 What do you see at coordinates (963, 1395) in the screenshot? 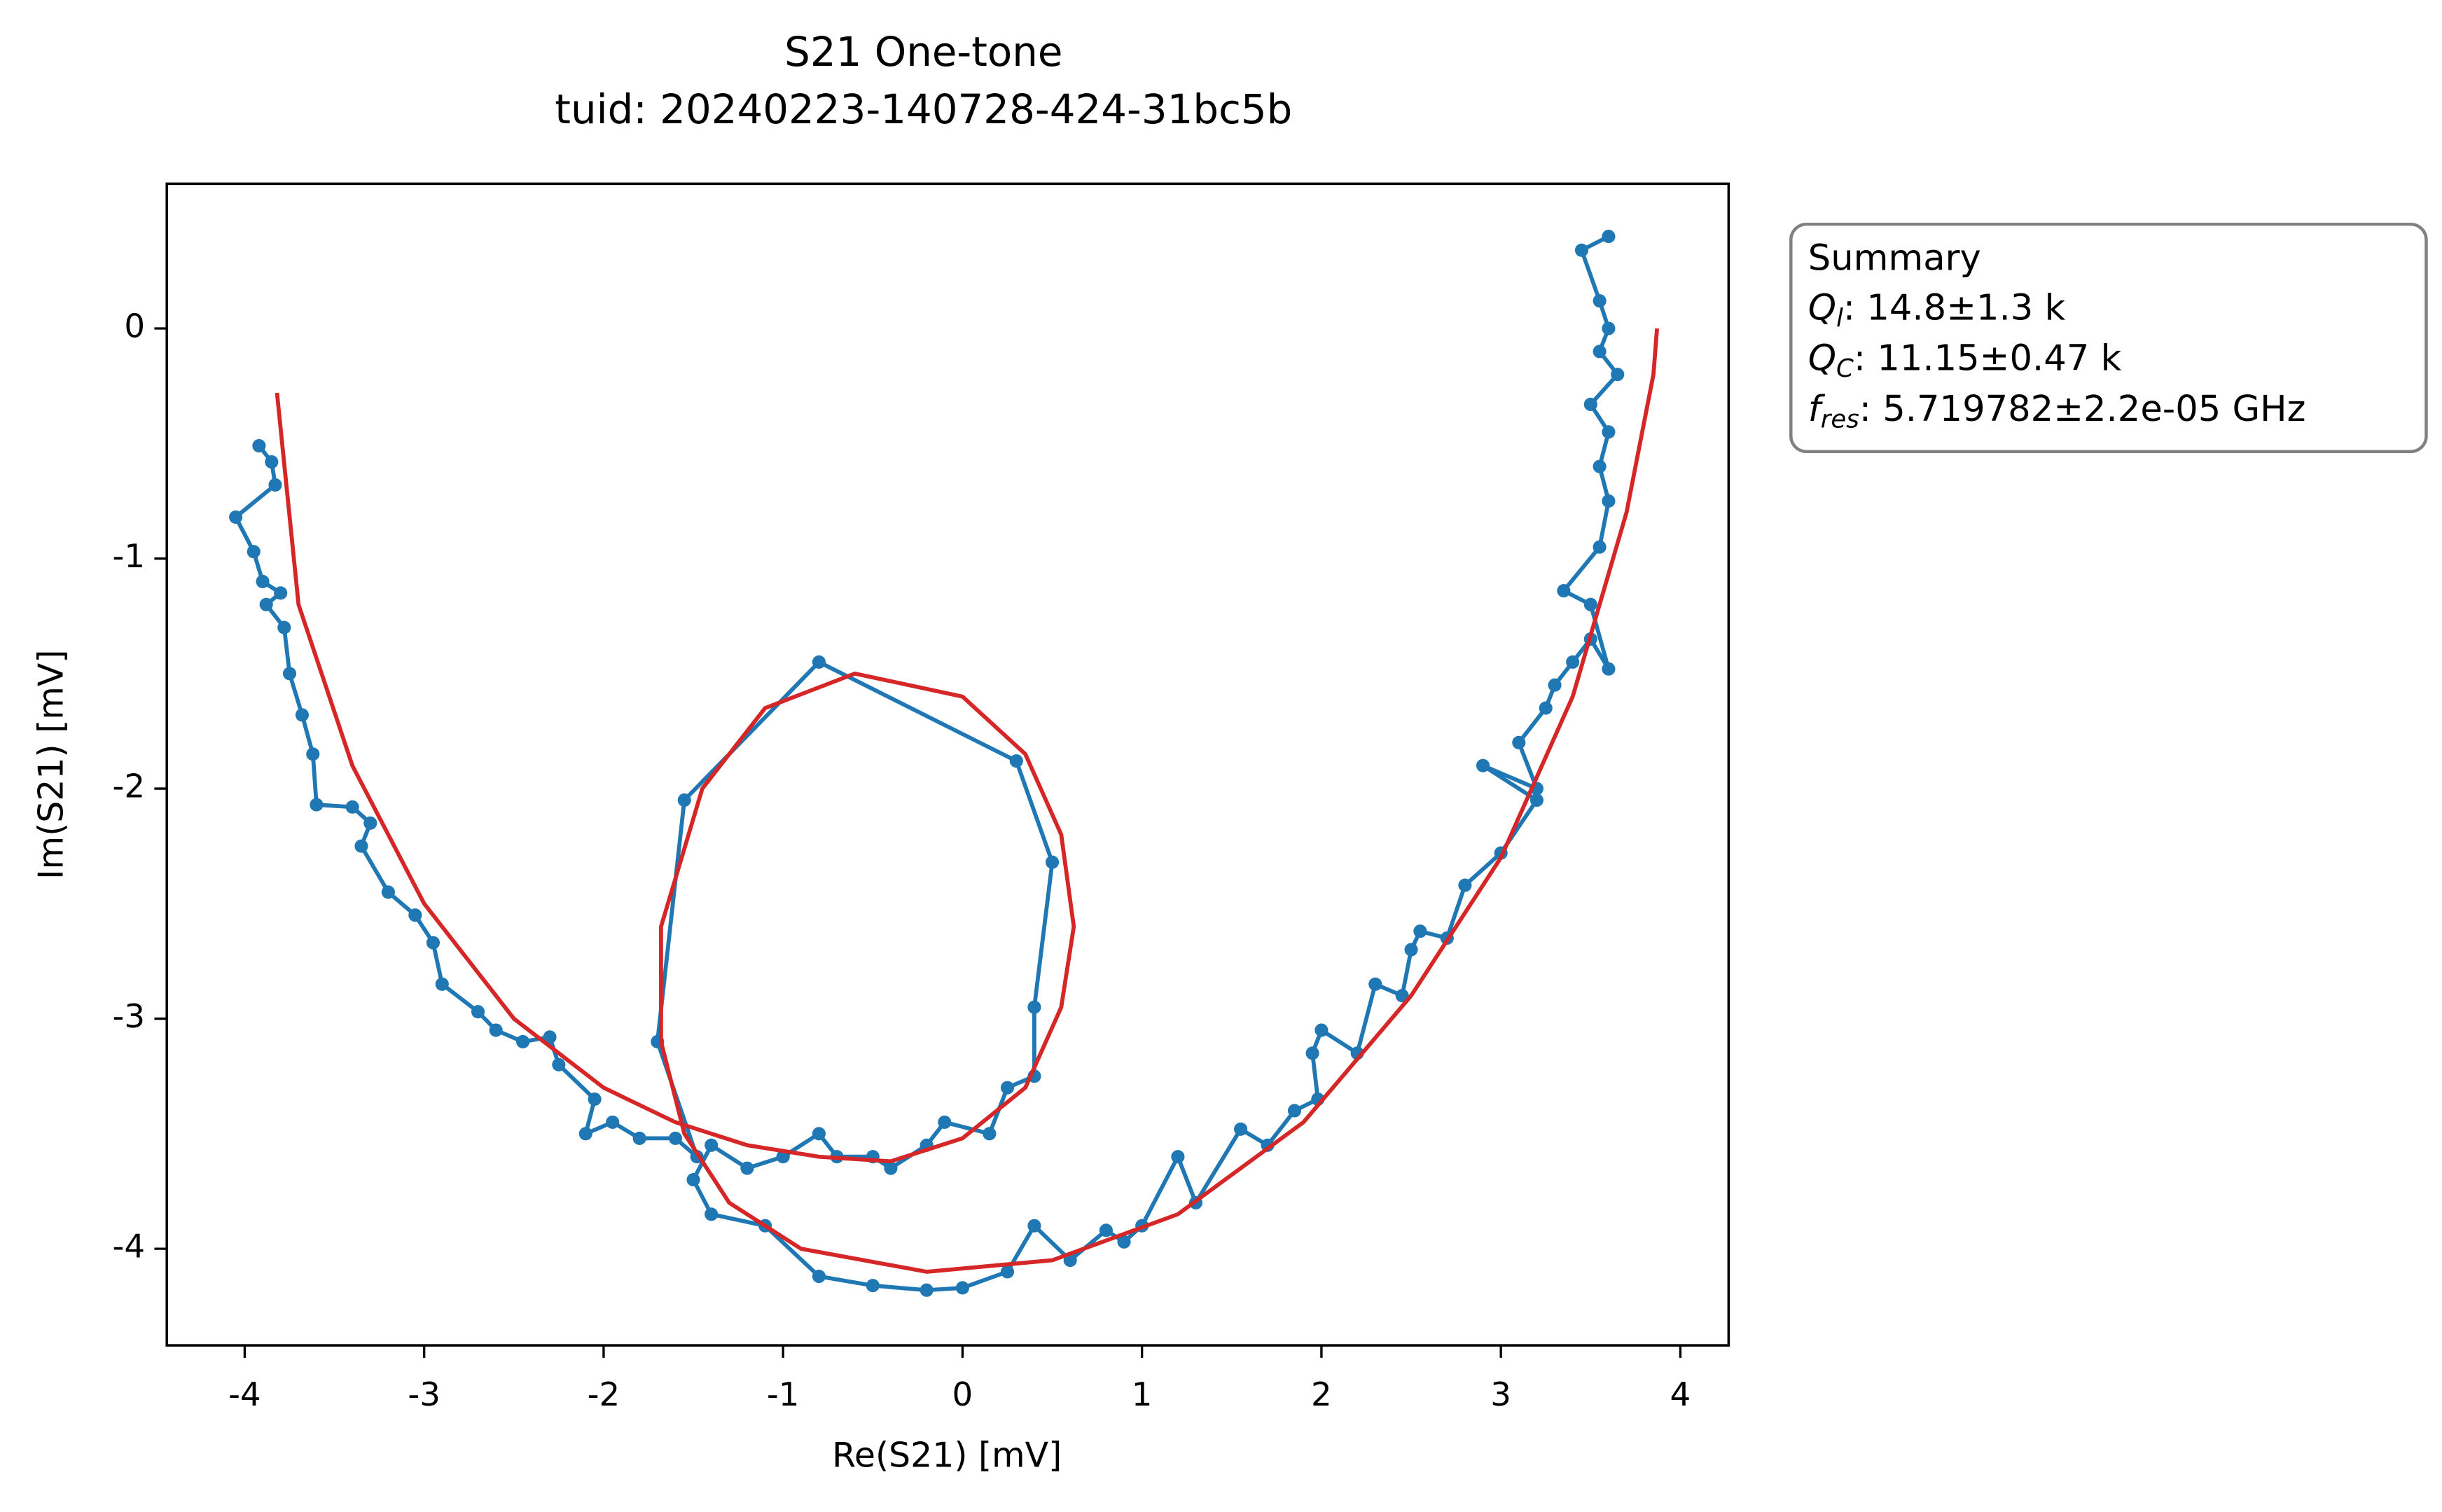
I see `x-tick-label: 0` at bounding box center [963, 1395].